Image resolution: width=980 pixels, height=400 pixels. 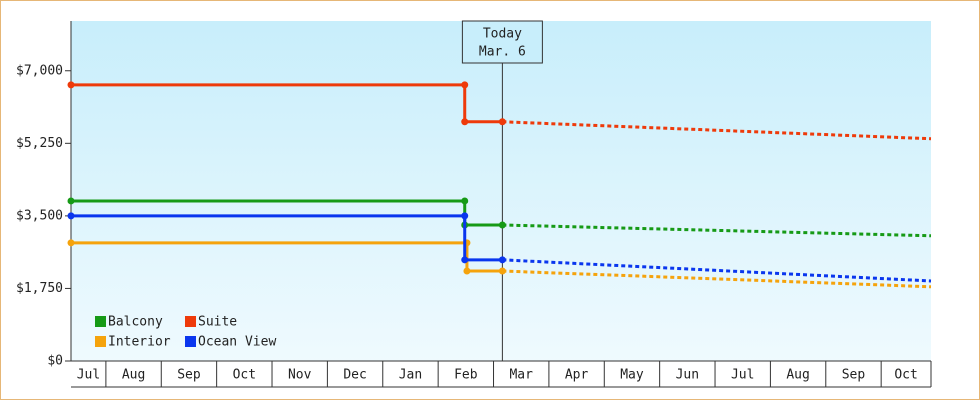 What do you see at coordinates (55, 361) in the screenshot?
I see `y-tick-label: $0` at bounding box center [55, 361].